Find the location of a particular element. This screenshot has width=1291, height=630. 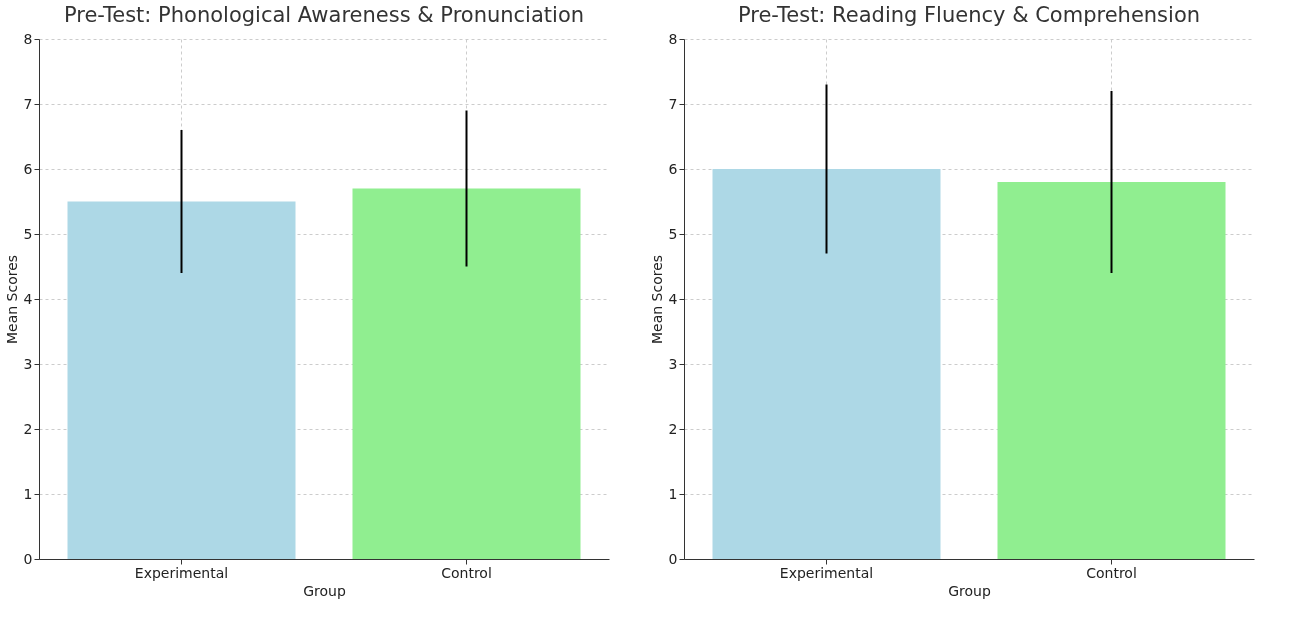

chart-title: Pre-Test: Reading Fluency & Comprehension is located at coordinates (969, 15).